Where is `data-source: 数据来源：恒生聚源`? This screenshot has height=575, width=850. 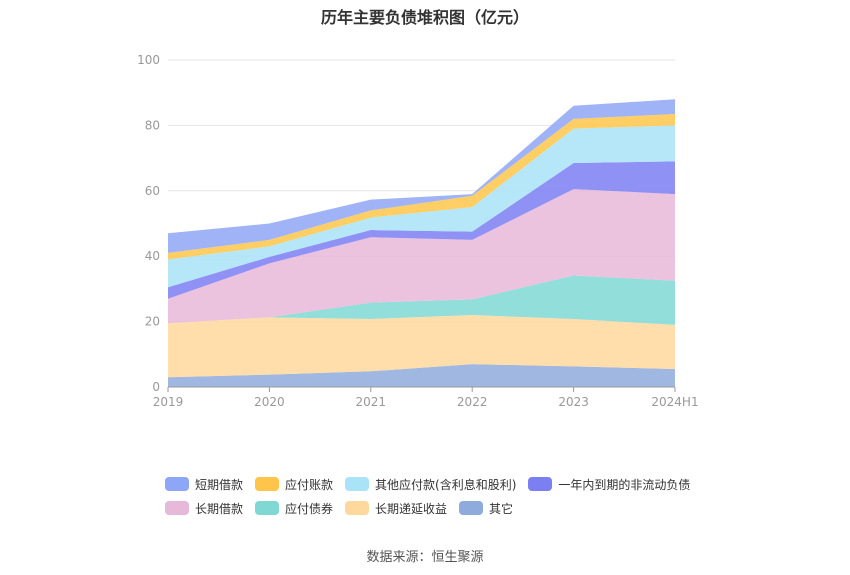 data-source: 数据来源：恒生聚源 is located at coordinates (425, 557).